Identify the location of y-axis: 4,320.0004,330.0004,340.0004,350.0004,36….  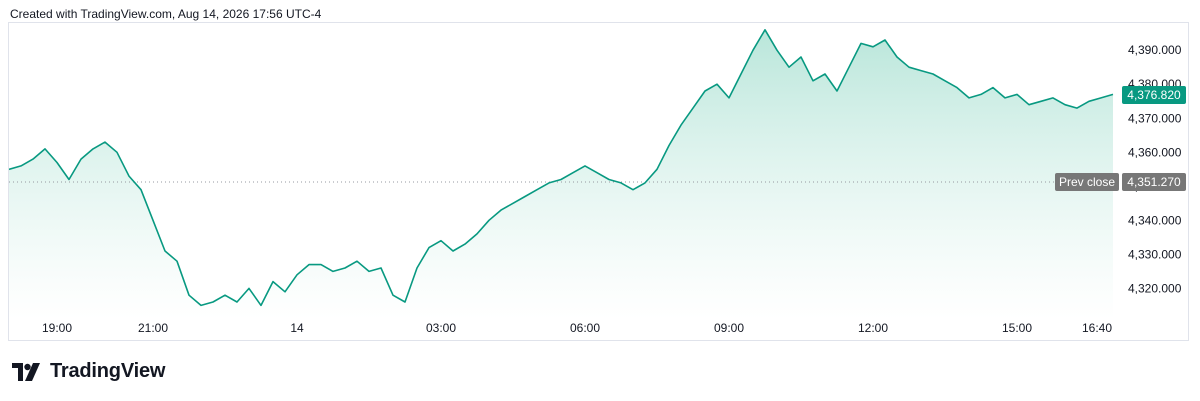
(1155, 169).